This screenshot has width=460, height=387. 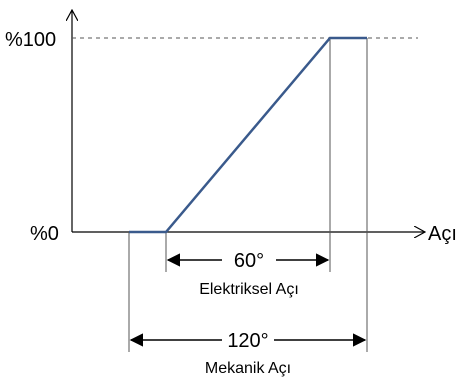 What do you see at coordinates (249, 289) in the screenshot?
I see `electrical-angle-label: Elektriksel Açı` at bounding box center [249, 289].